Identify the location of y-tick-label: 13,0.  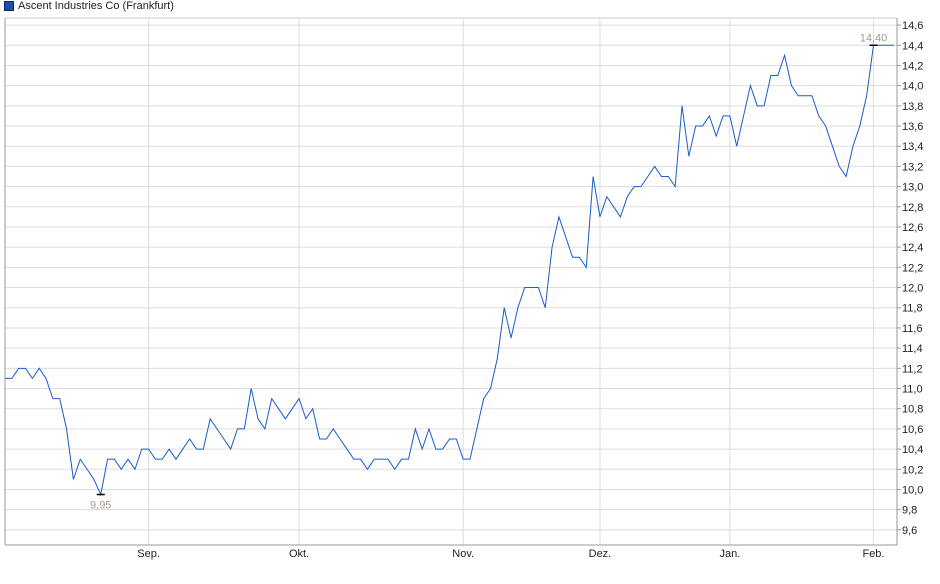
(912, 188).